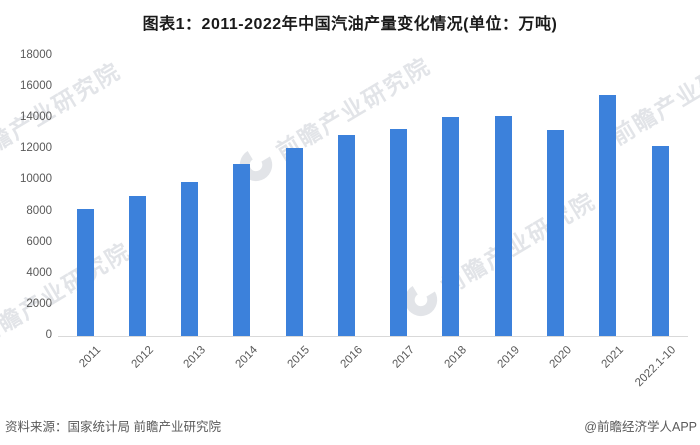 The image size is (700, 445). I want to click on y-tick-label: 12000, so click(36, 148).